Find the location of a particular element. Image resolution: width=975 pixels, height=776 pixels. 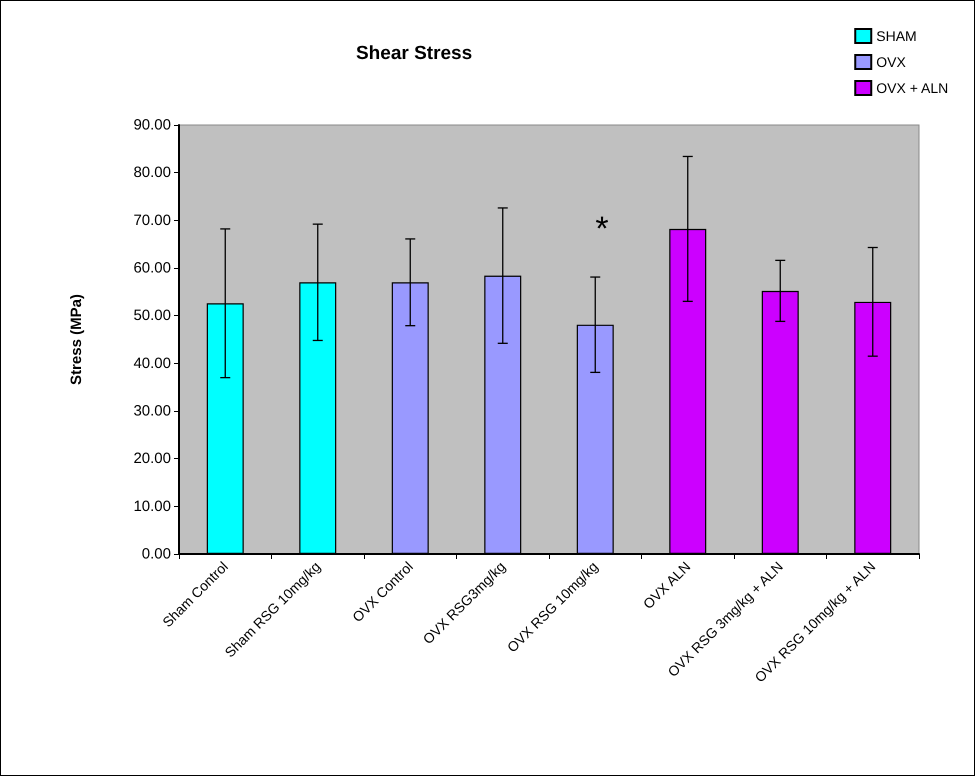

y-tick-label: 50.00 is located at coordinates (152, 315).